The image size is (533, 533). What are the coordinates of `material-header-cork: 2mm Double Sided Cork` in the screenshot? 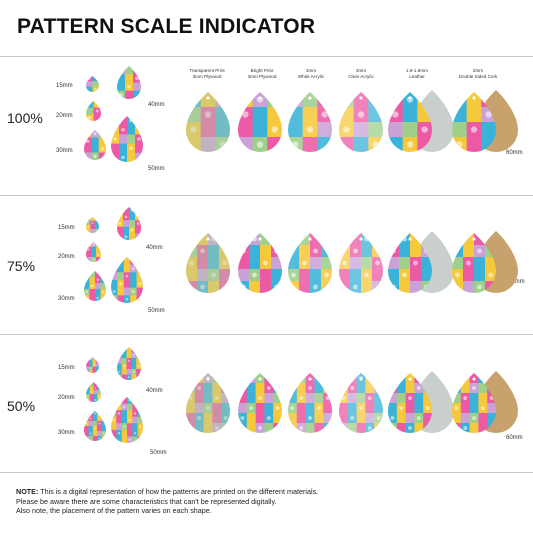 It's located at (478, 73).